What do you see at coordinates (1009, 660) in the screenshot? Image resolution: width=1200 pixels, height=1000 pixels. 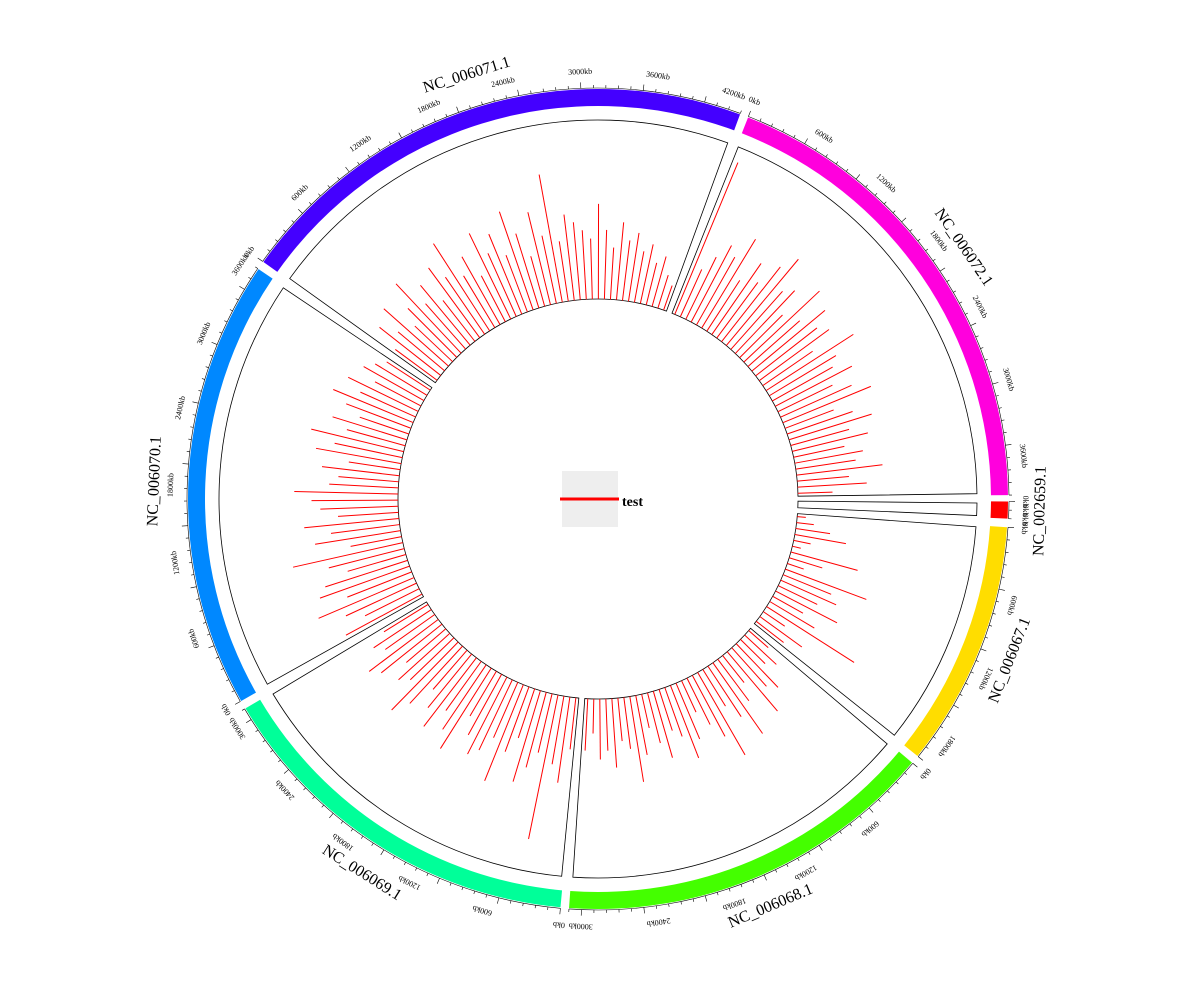 I see `chromosome-label-nc-006067-1: NC_006067.1` at bounding box center [1009, 660].